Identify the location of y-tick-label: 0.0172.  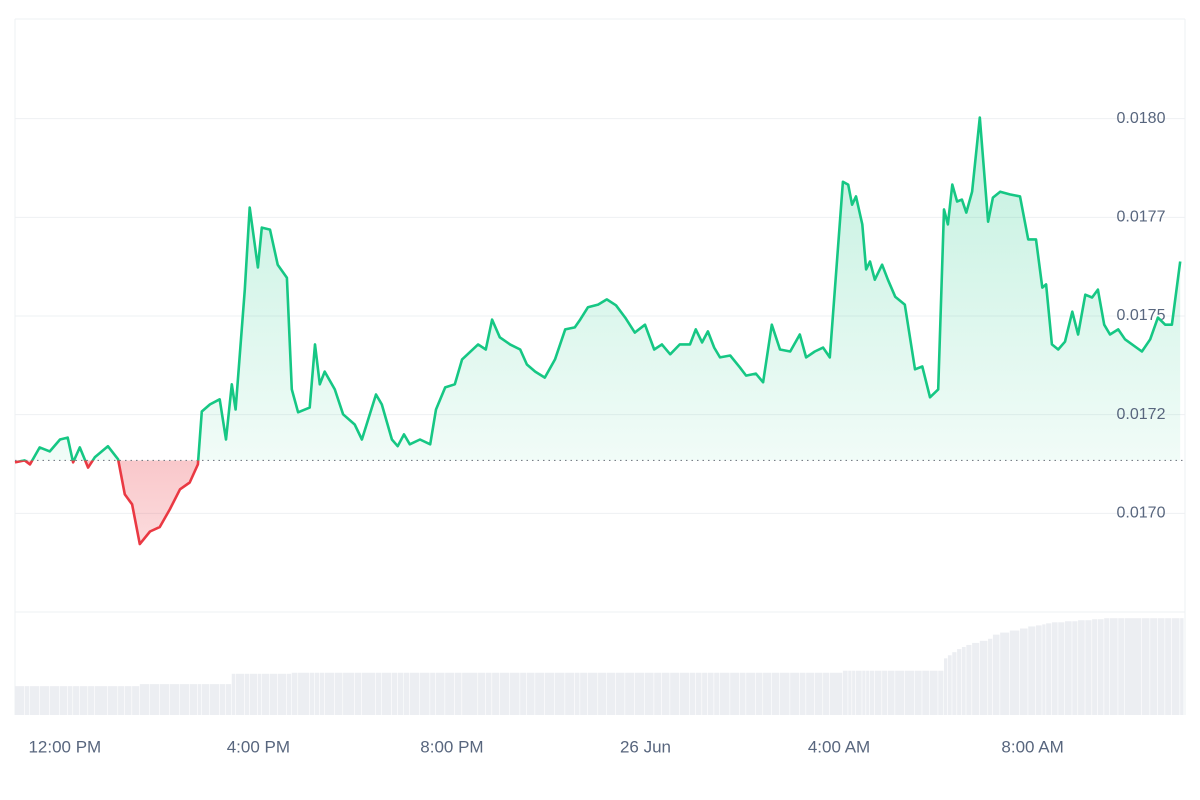
(1141, 414).